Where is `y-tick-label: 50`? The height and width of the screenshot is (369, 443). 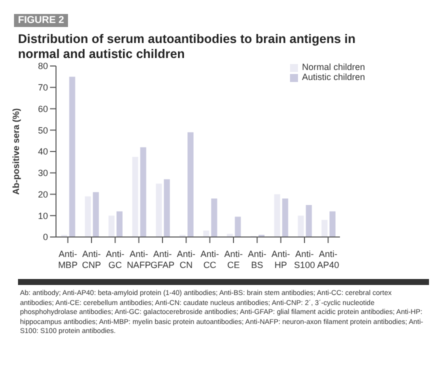
y-tick-label: 50 is located at coordinates (43, 130).